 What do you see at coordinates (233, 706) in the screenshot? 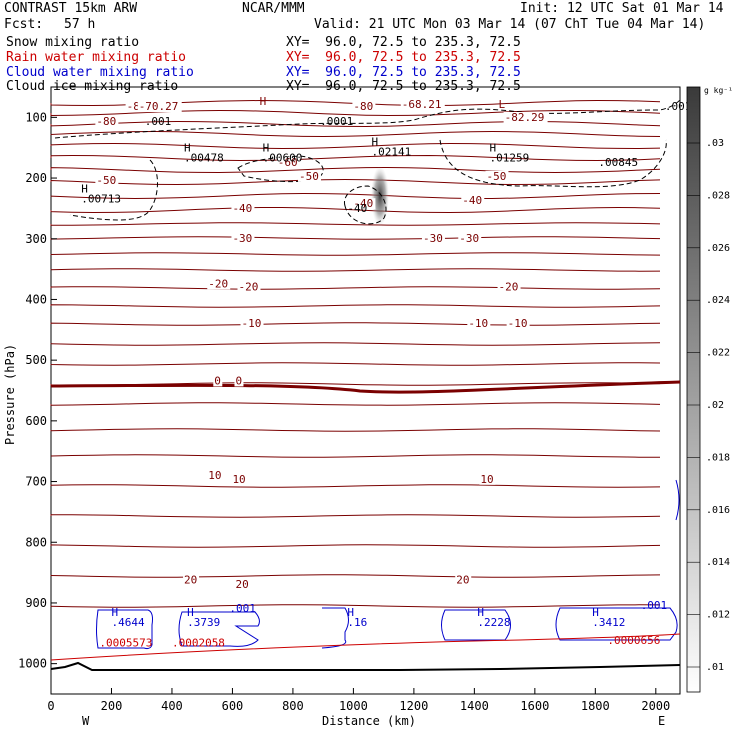
I see `x-tick-label: 600` at bounding box center [233, 706].